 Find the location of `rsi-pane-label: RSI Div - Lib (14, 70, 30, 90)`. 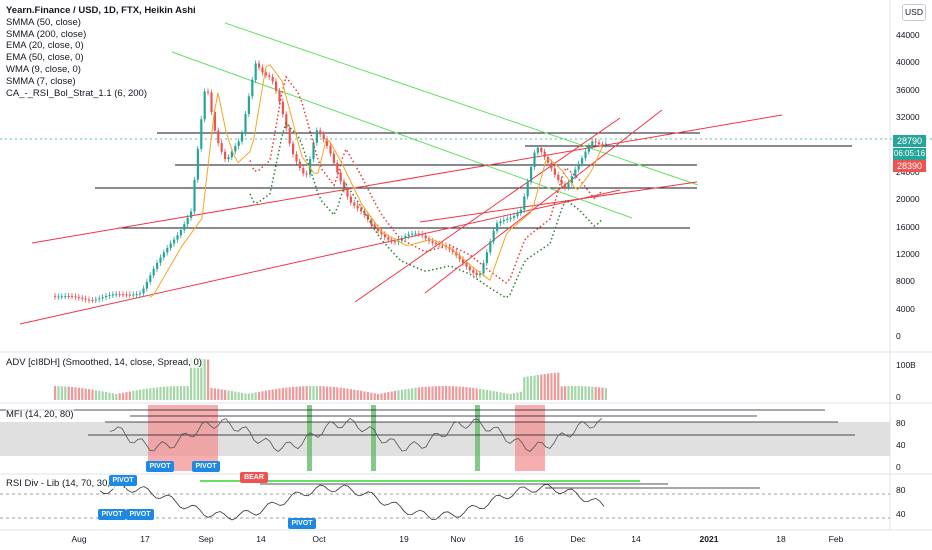

rsi-pane-label: RSI Div - Lib (14, 70, 30, 90) is located at coordinates (66, 483).